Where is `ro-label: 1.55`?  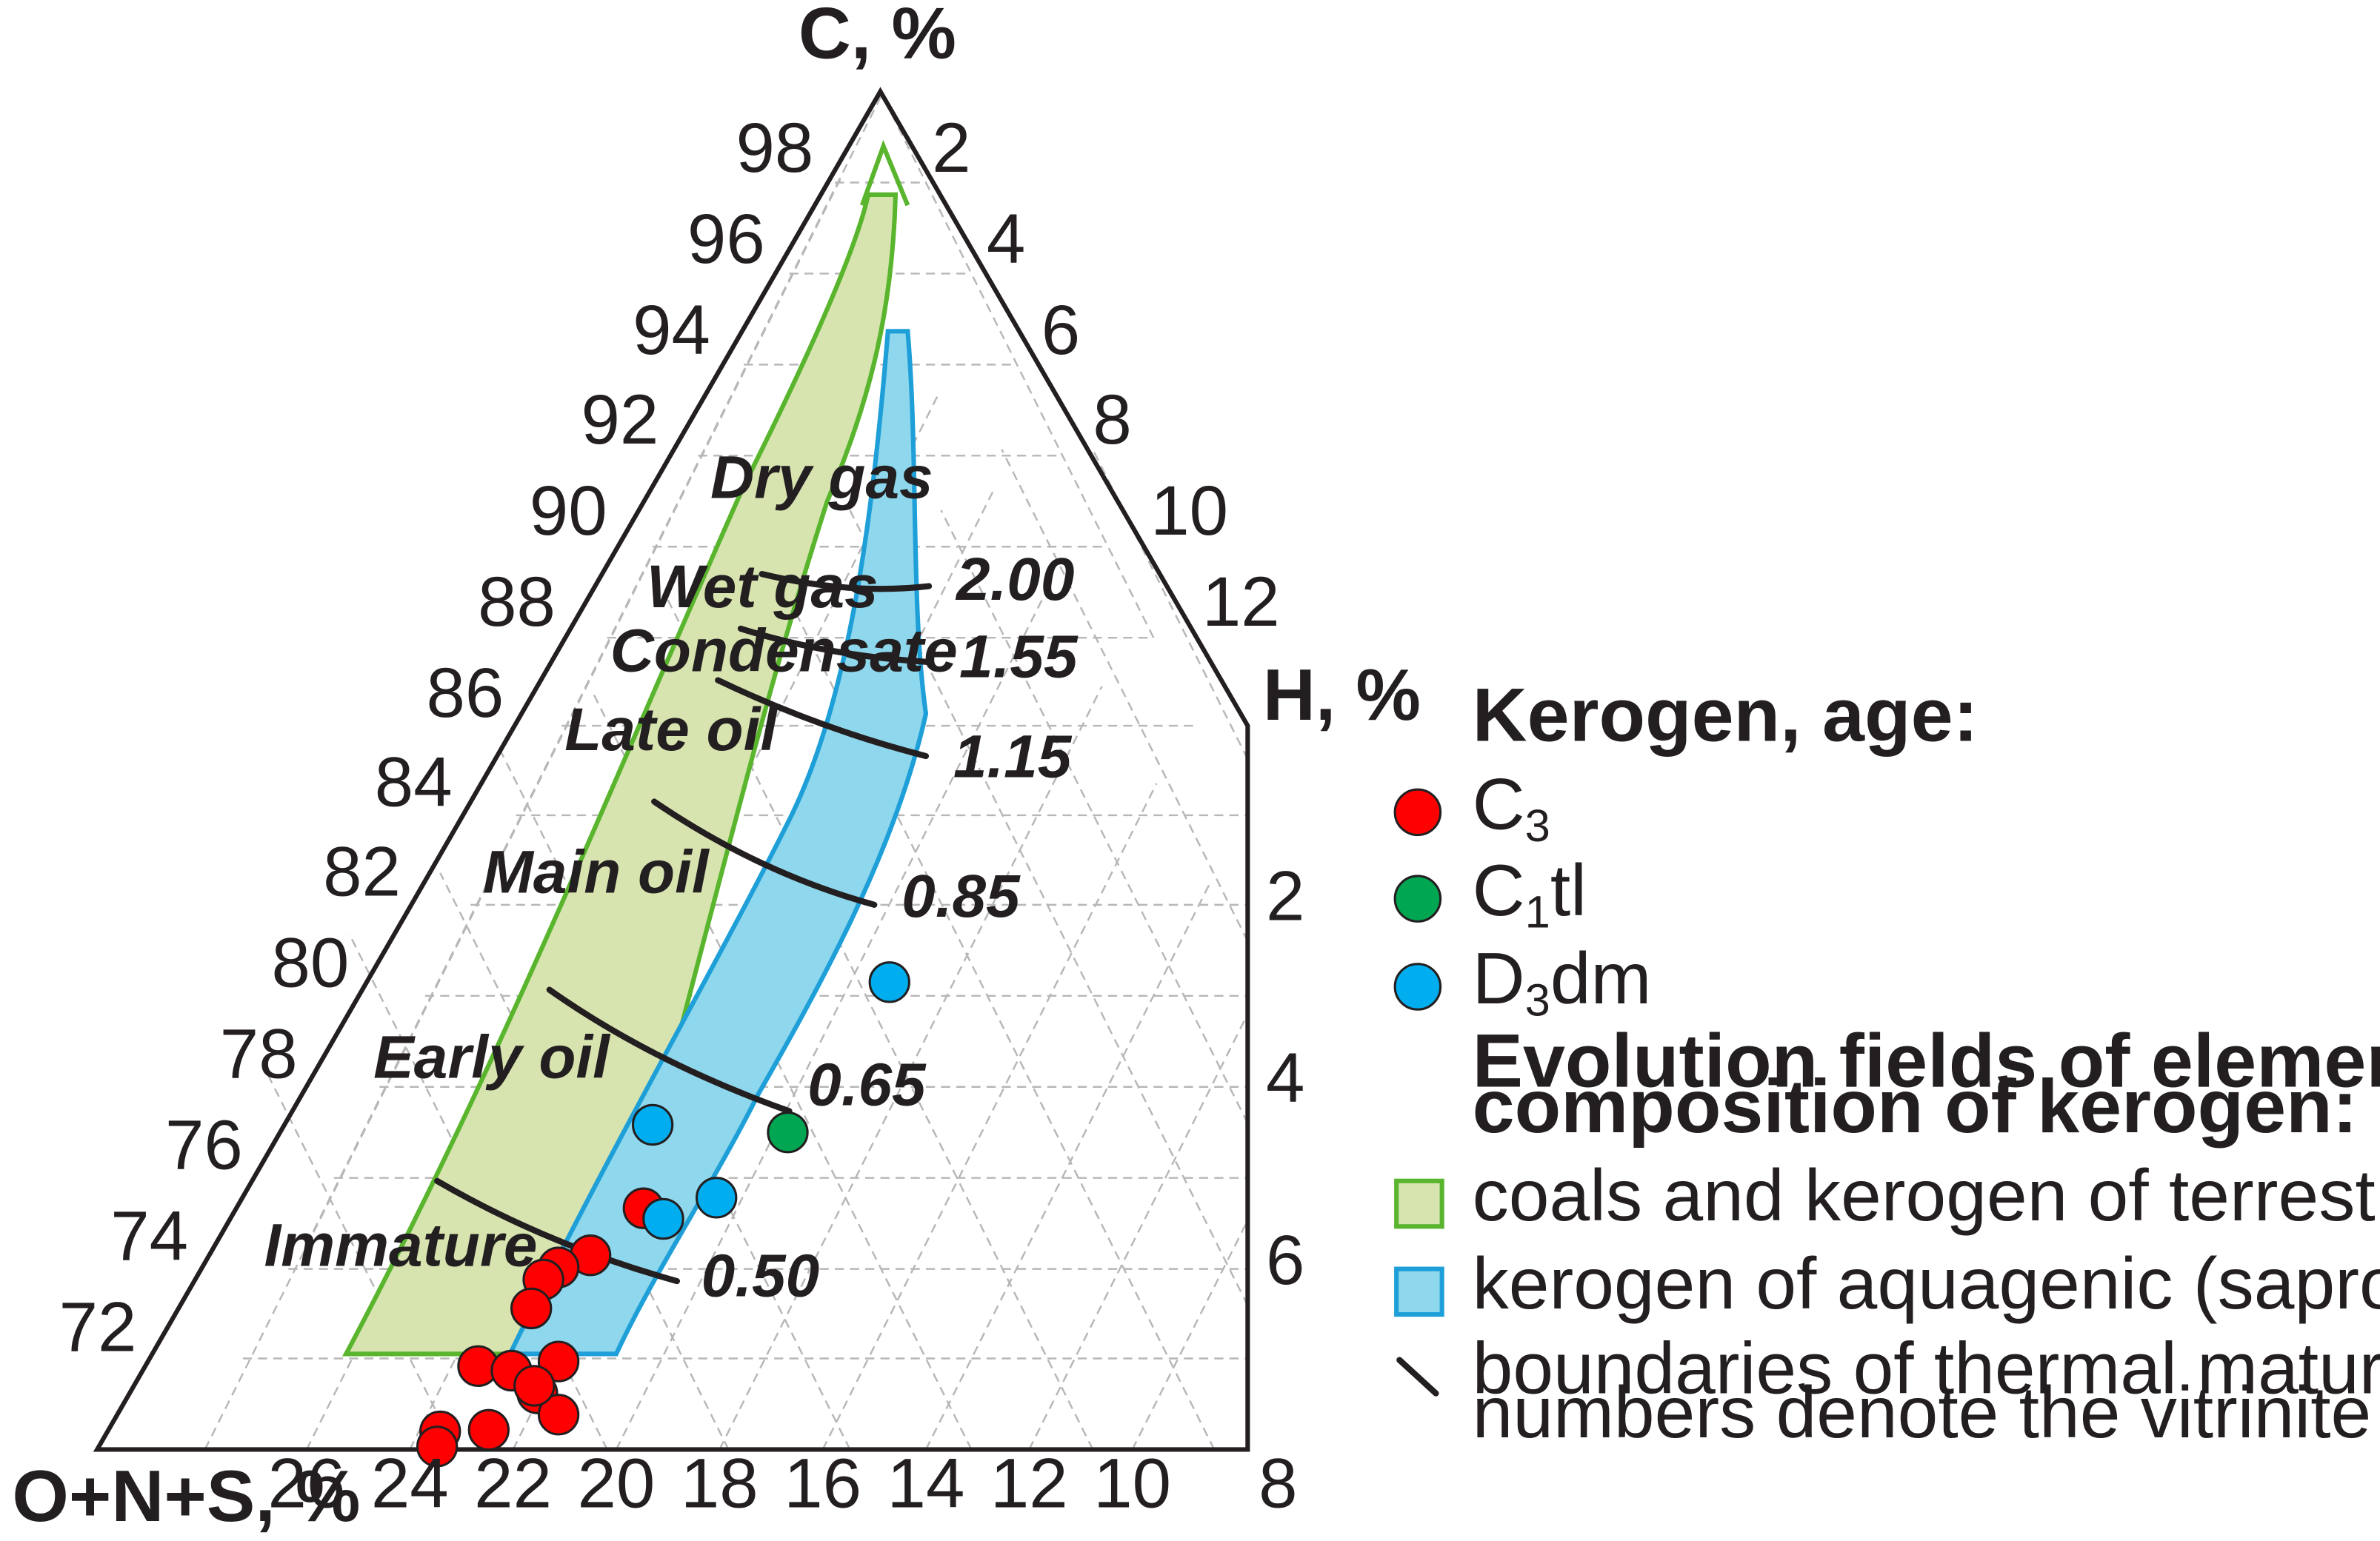 ro-label: 1.55 is located at coordinates (1019, 657).